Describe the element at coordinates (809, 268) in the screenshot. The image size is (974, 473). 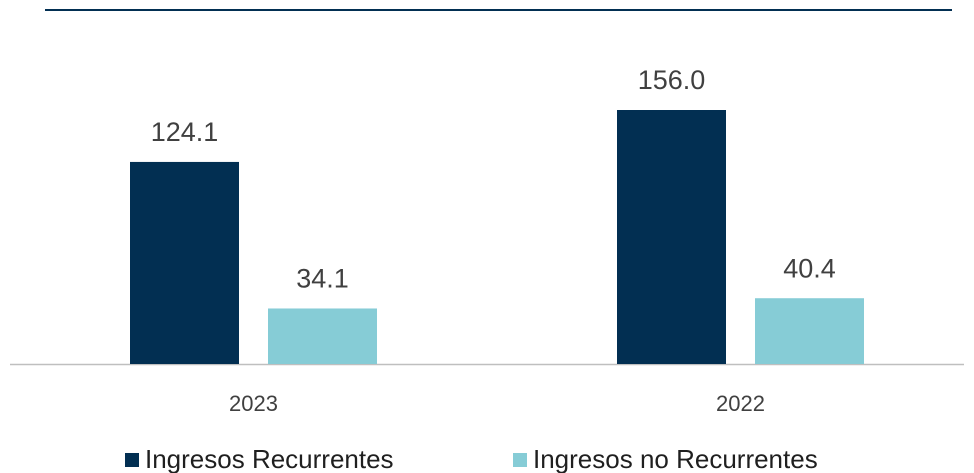
I see `data-label: 40.4` at that location.